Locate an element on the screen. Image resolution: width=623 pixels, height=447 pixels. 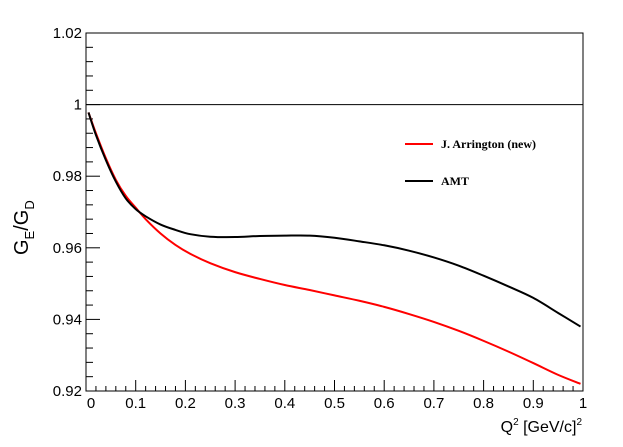
x-tick-label: 0.4 is located at coordinates (284, 403).